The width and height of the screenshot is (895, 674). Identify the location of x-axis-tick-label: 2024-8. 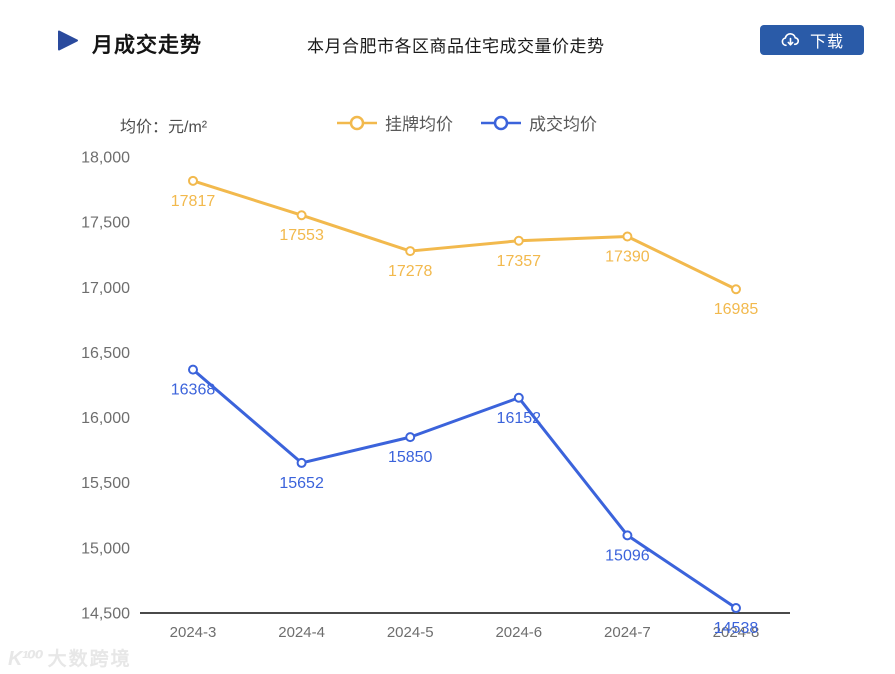
(736, 632).